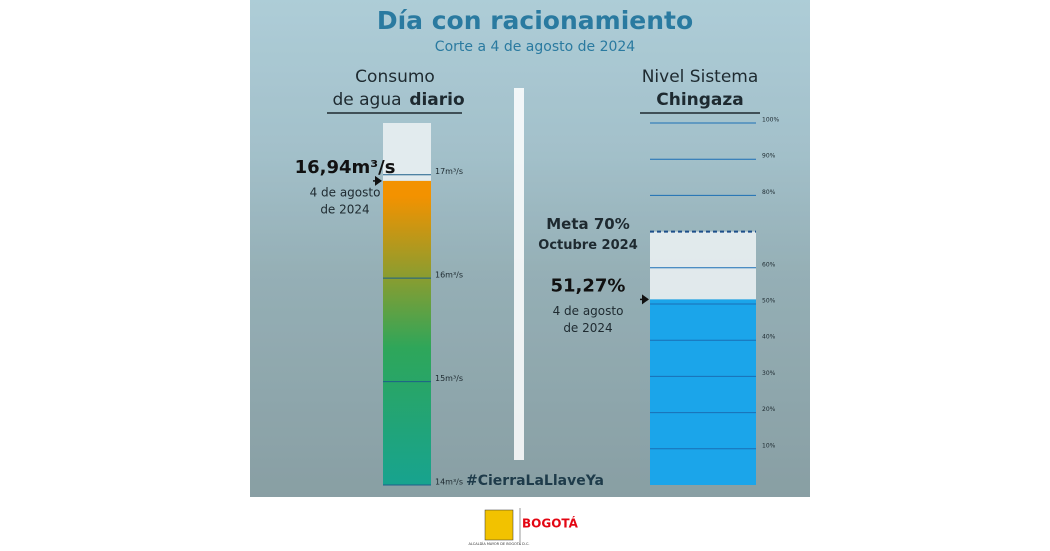 The width and height of the screenshot is (1050, 551). I want to click on y-tick-label: 20%, so click(769, 409).